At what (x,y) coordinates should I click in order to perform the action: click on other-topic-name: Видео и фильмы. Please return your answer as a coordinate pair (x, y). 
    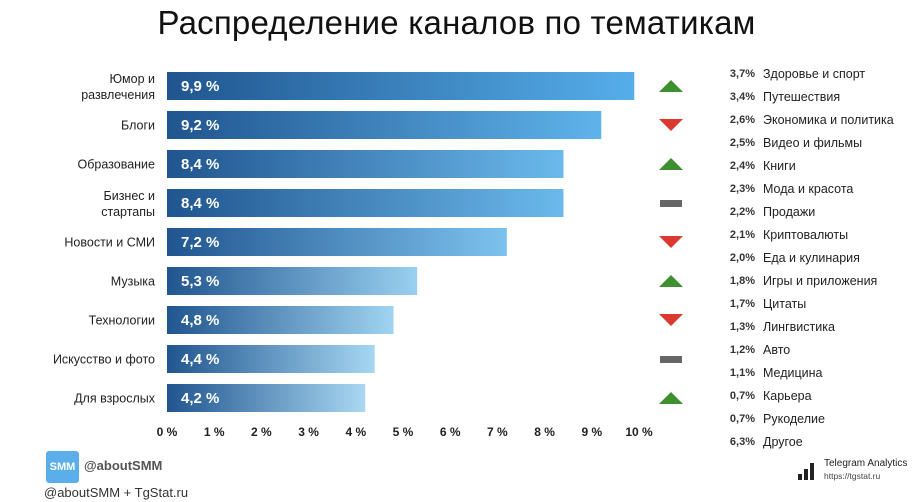
    Looking at the image, I should click on (813, 143).